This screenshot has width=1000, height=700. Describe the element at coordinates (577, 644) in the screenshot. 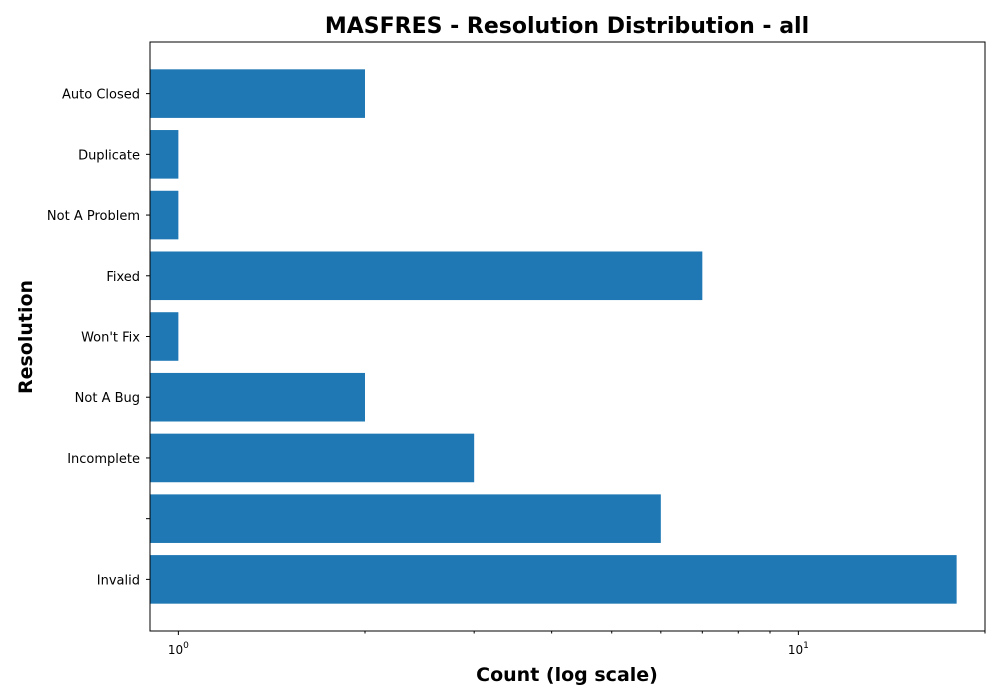

I see `x-axis-ticks: 10⁰ 10¹` at that location.